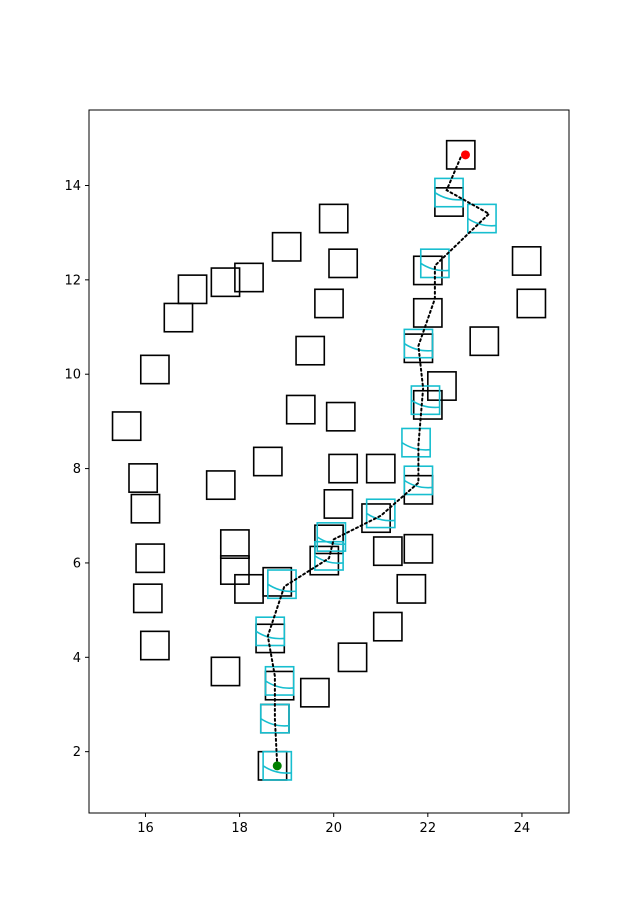  What do you see at coordinates (522, 828) in the screenshot?
I see `x-tick-label: 24` at bounding box center [522, 828].